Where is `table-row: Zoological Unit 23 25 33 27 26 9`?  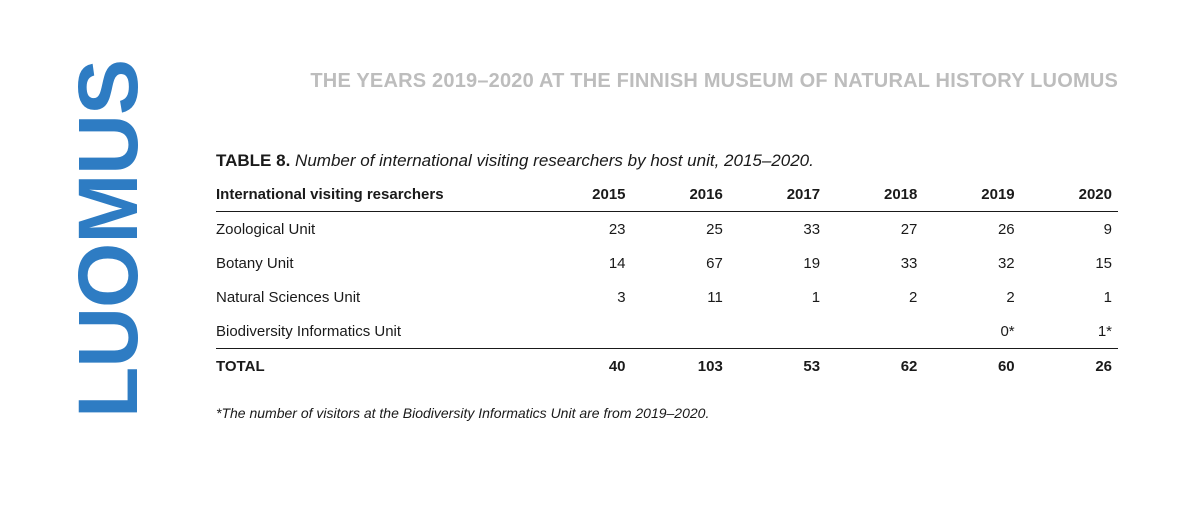
table-row: Zoological Unit 23 25 33 27 26 9 is located at coordinates (667, 229).